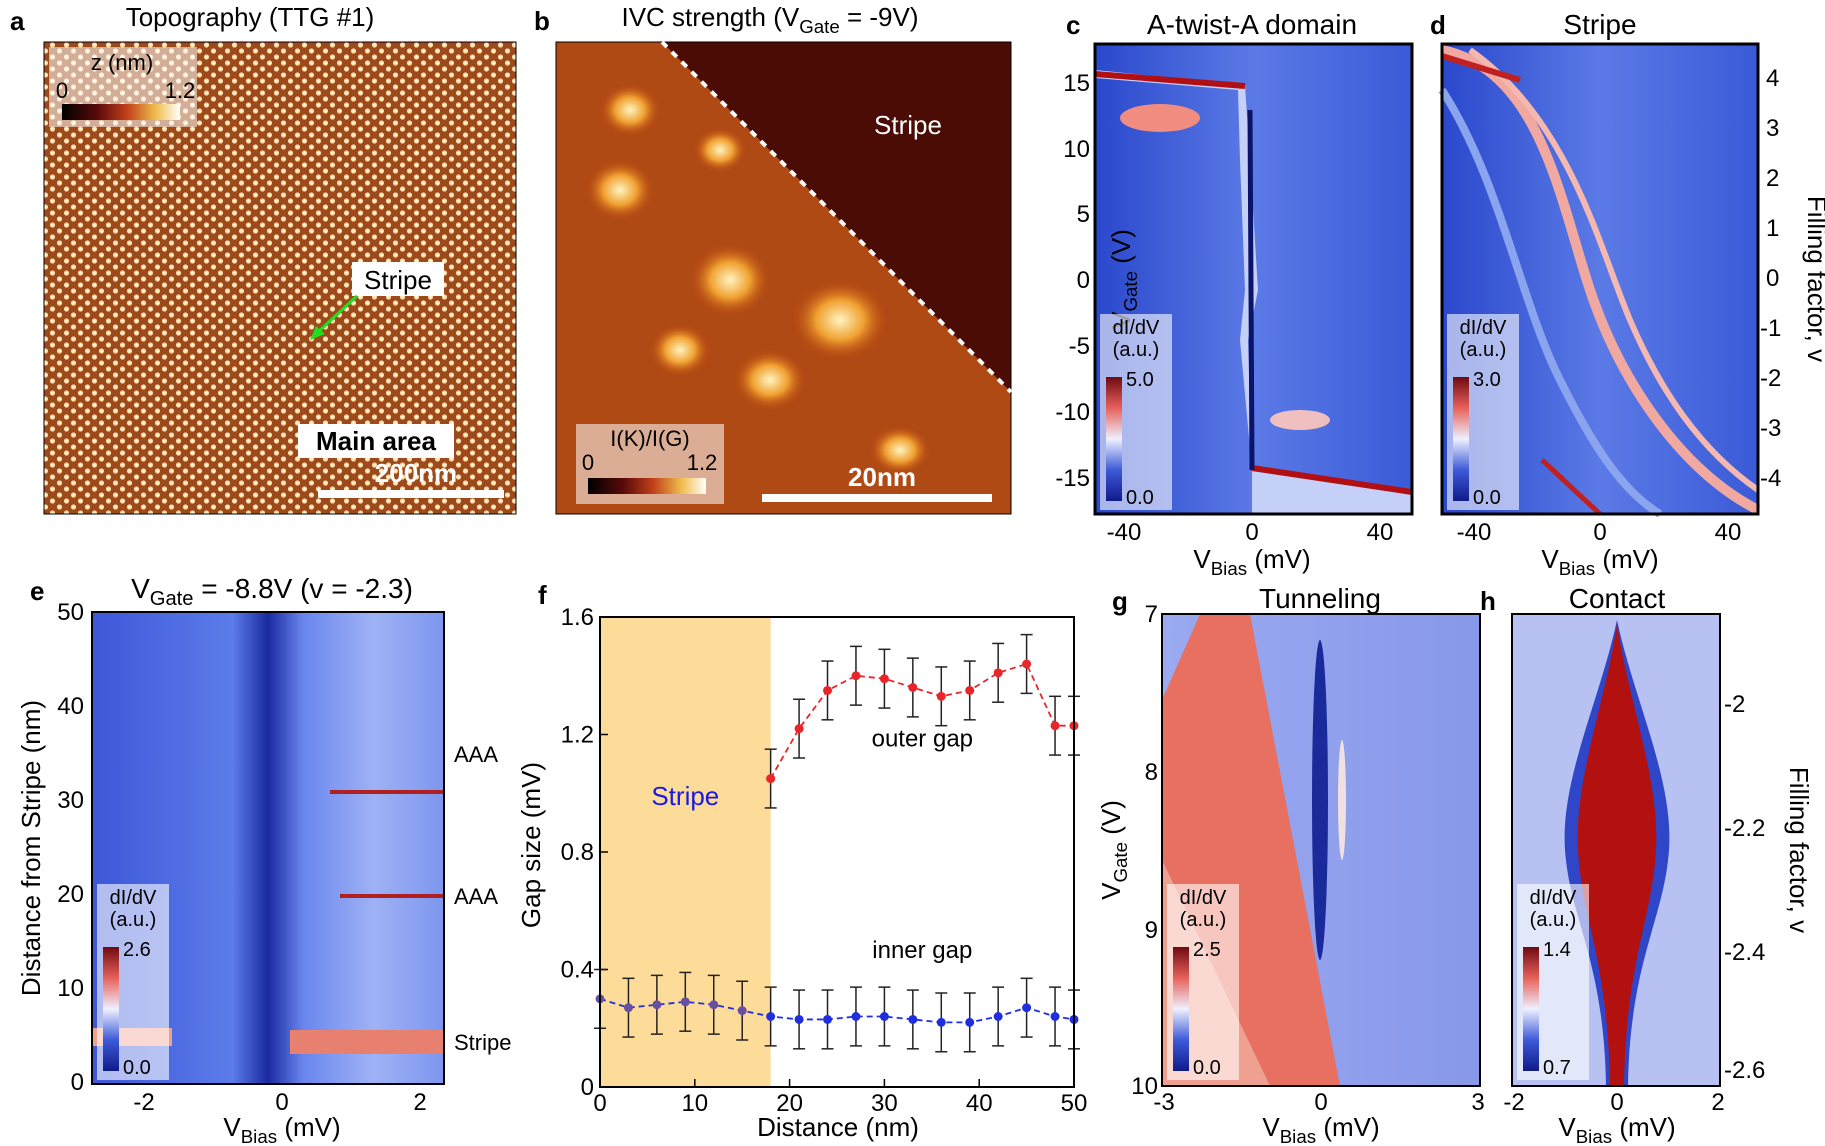 The width and height of the screenshot is (1825, 1146). What do you see at coordinates (476, 754) in the screenshot?
I see `panel-e-annotation-aaa: AAA` at bounding box center [476, 754].